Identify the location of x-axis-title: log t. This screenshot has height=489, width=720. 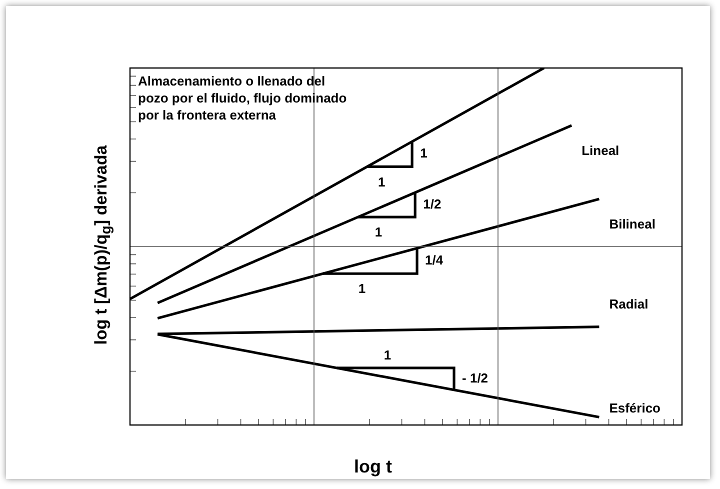
(373, 467).